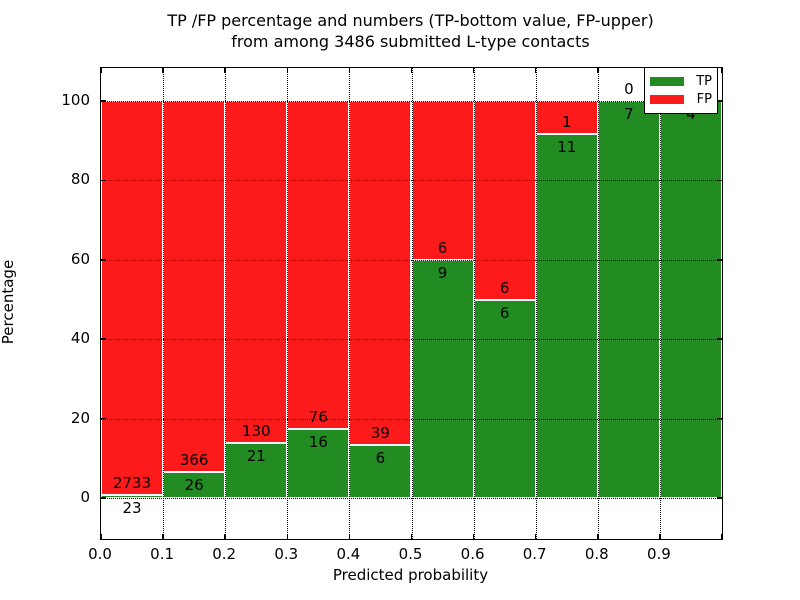  I want to click on tp-count-label: 21, so click(256, 455).